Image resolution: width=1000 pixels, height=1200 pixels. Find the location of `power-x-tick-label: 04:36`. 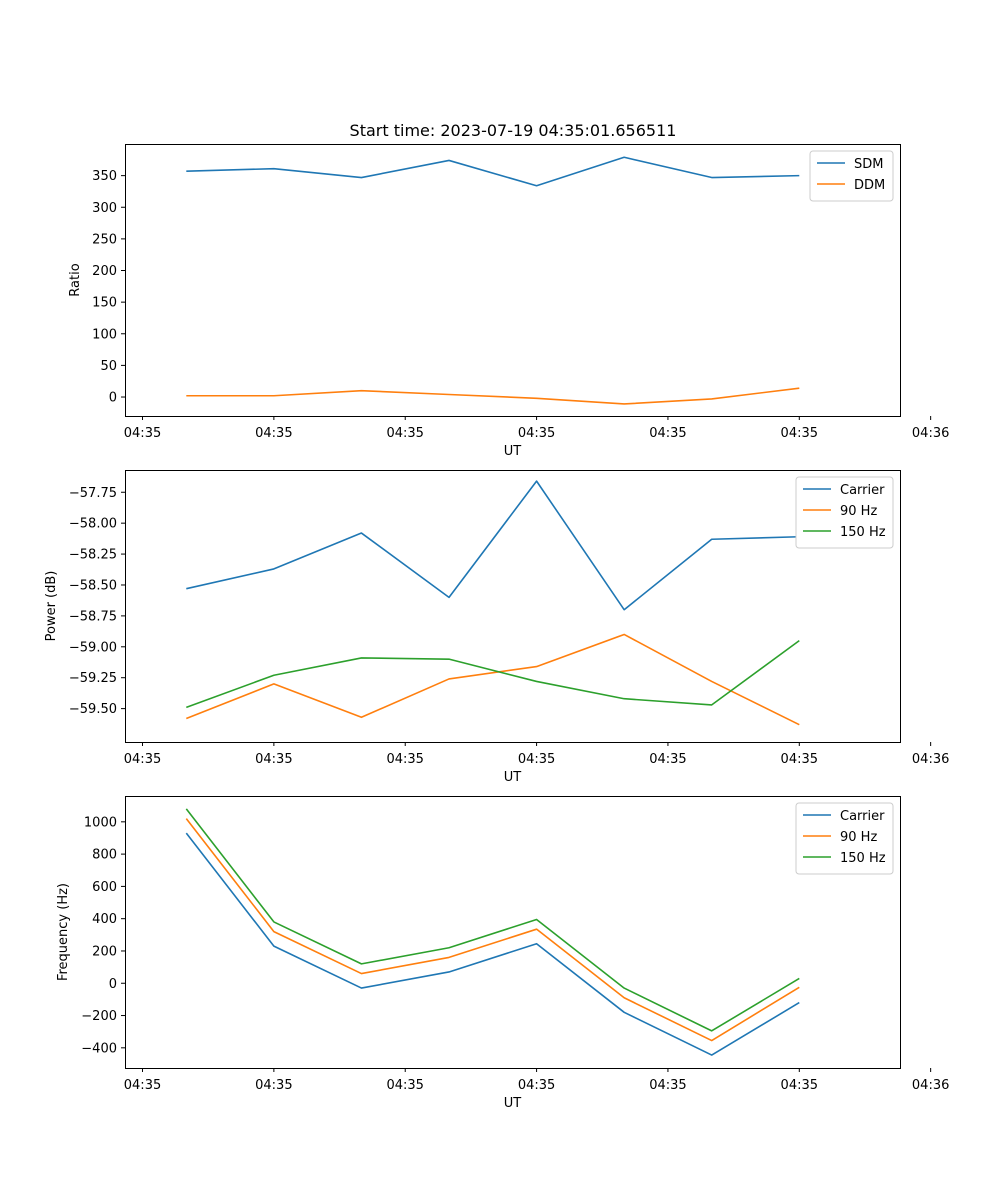

power-x-tick-label: 04:36 is located at coordinates (930, 759).